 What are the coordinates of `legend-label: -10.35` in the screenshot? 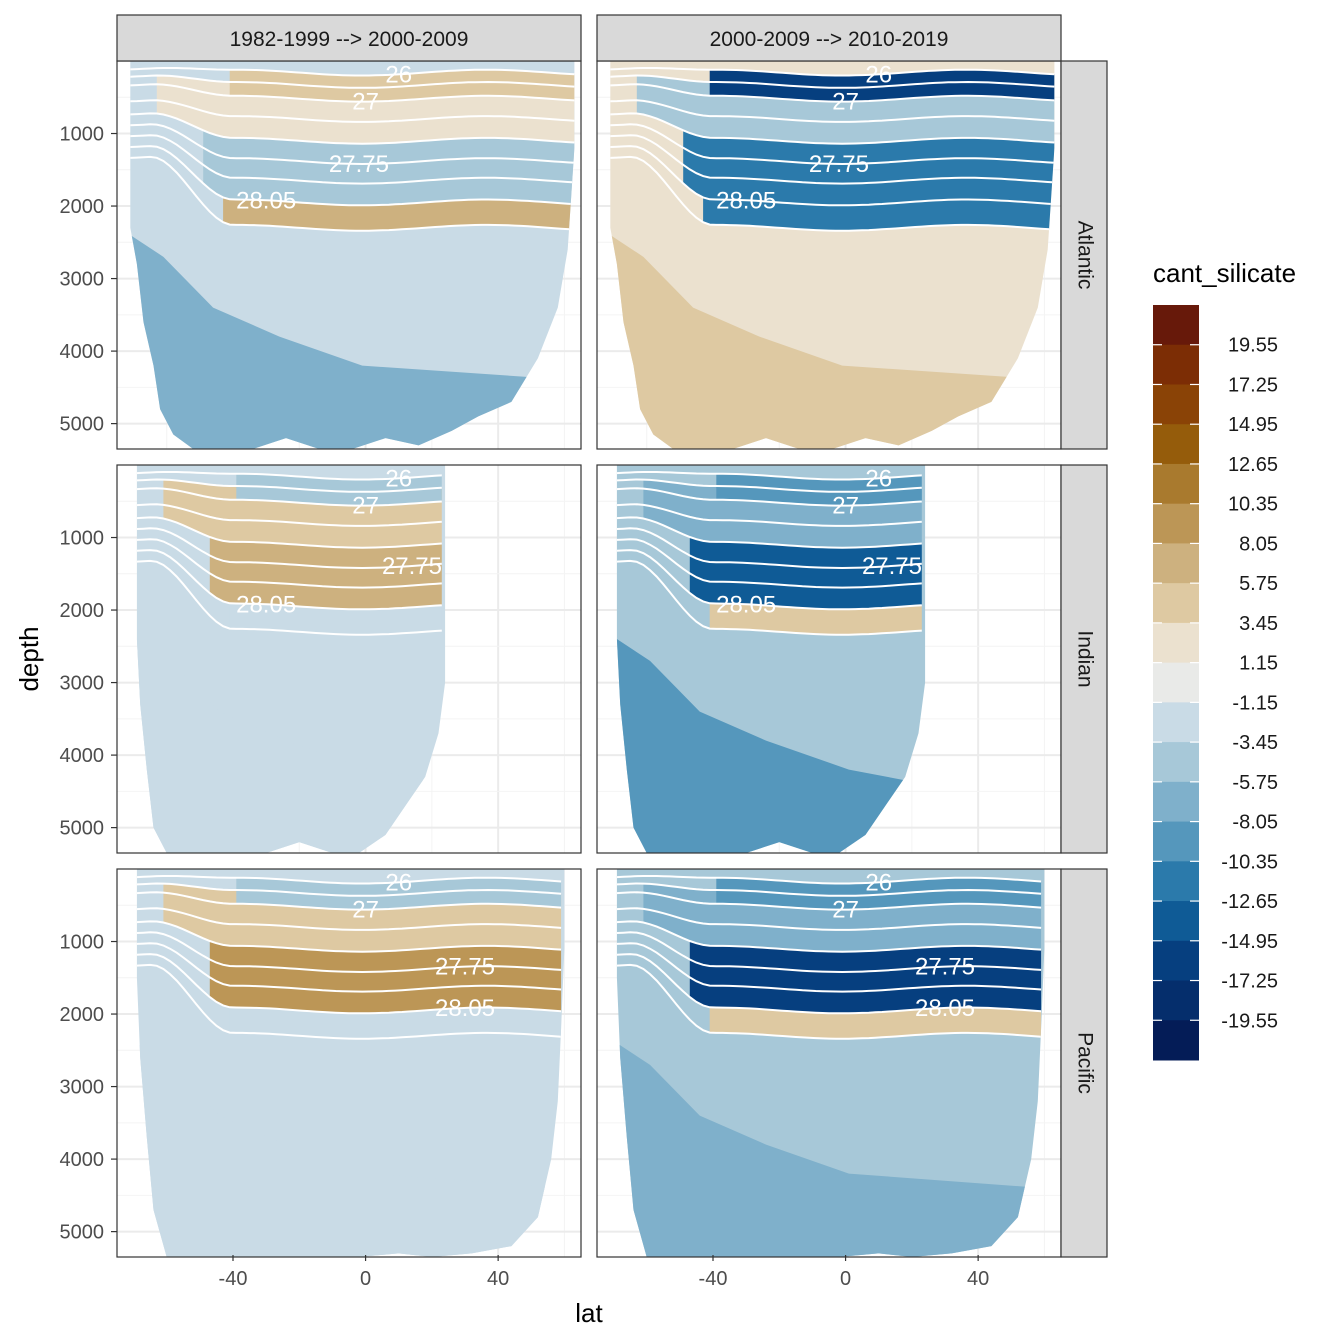 It's located at (1249, 862).